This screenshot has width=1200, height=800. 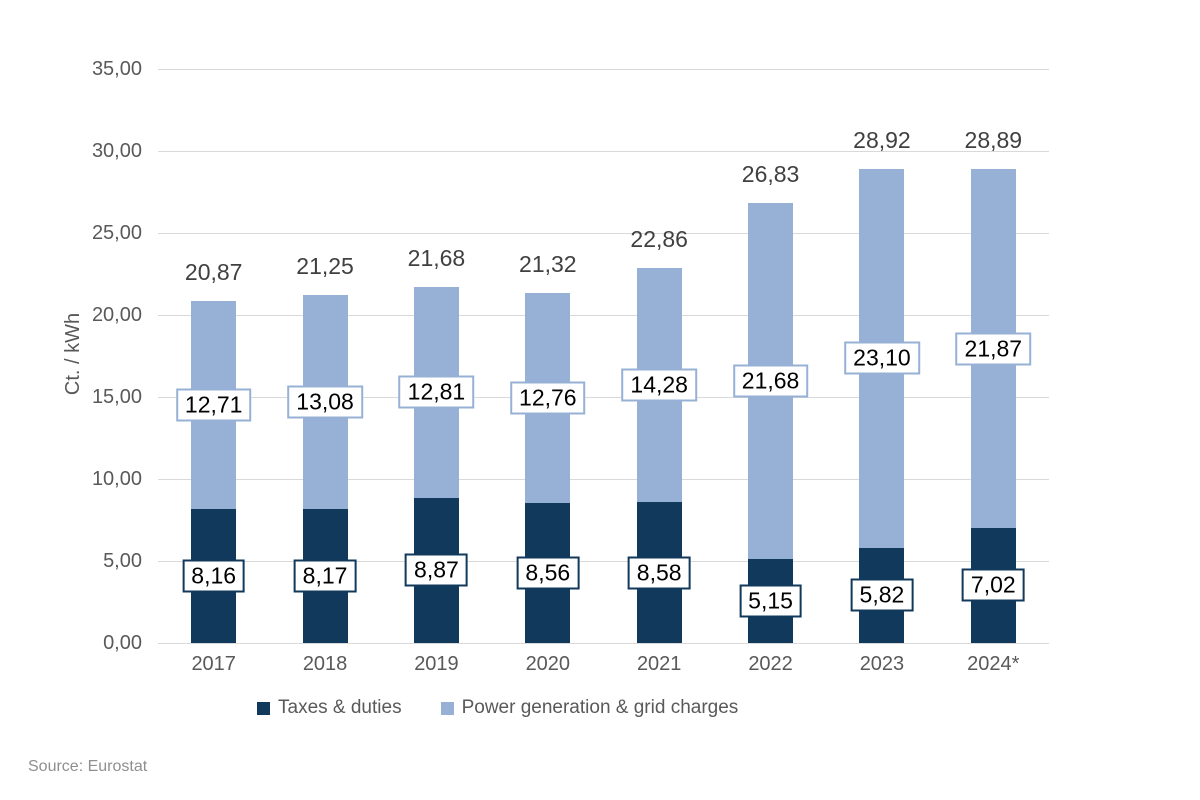 I want to click on bar-value-label: 7,02, so click(x=993, y=585).